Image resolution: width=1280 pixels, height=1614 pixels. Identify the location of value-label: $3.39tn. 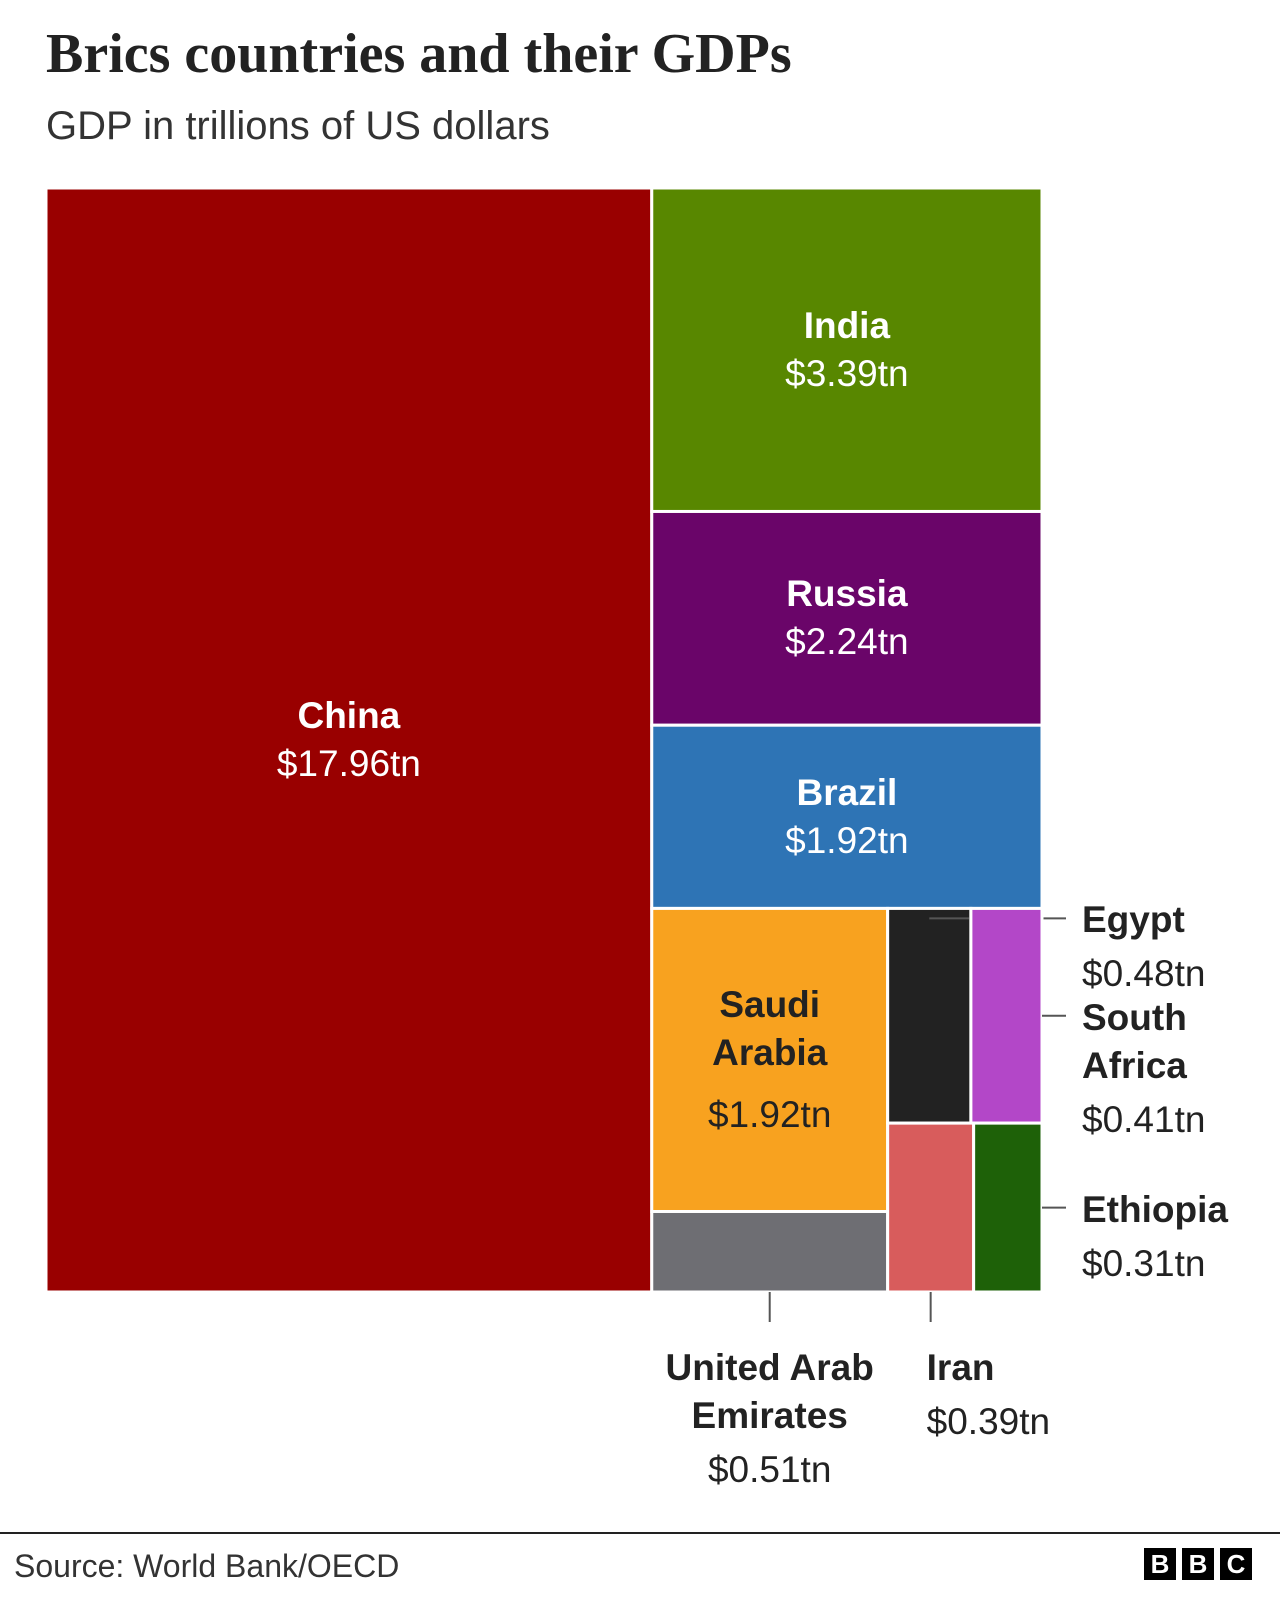
(847, 373).